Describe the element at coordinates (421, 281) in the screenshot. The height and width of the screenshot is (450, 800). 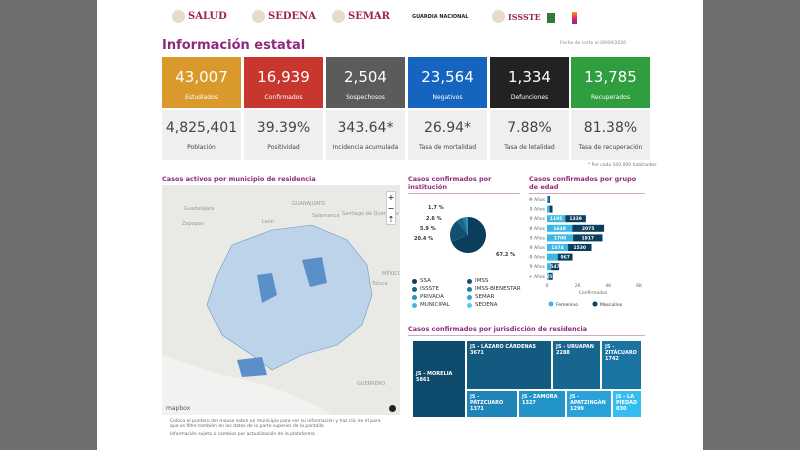
I see `pie-legend-item: SSA` at that location.